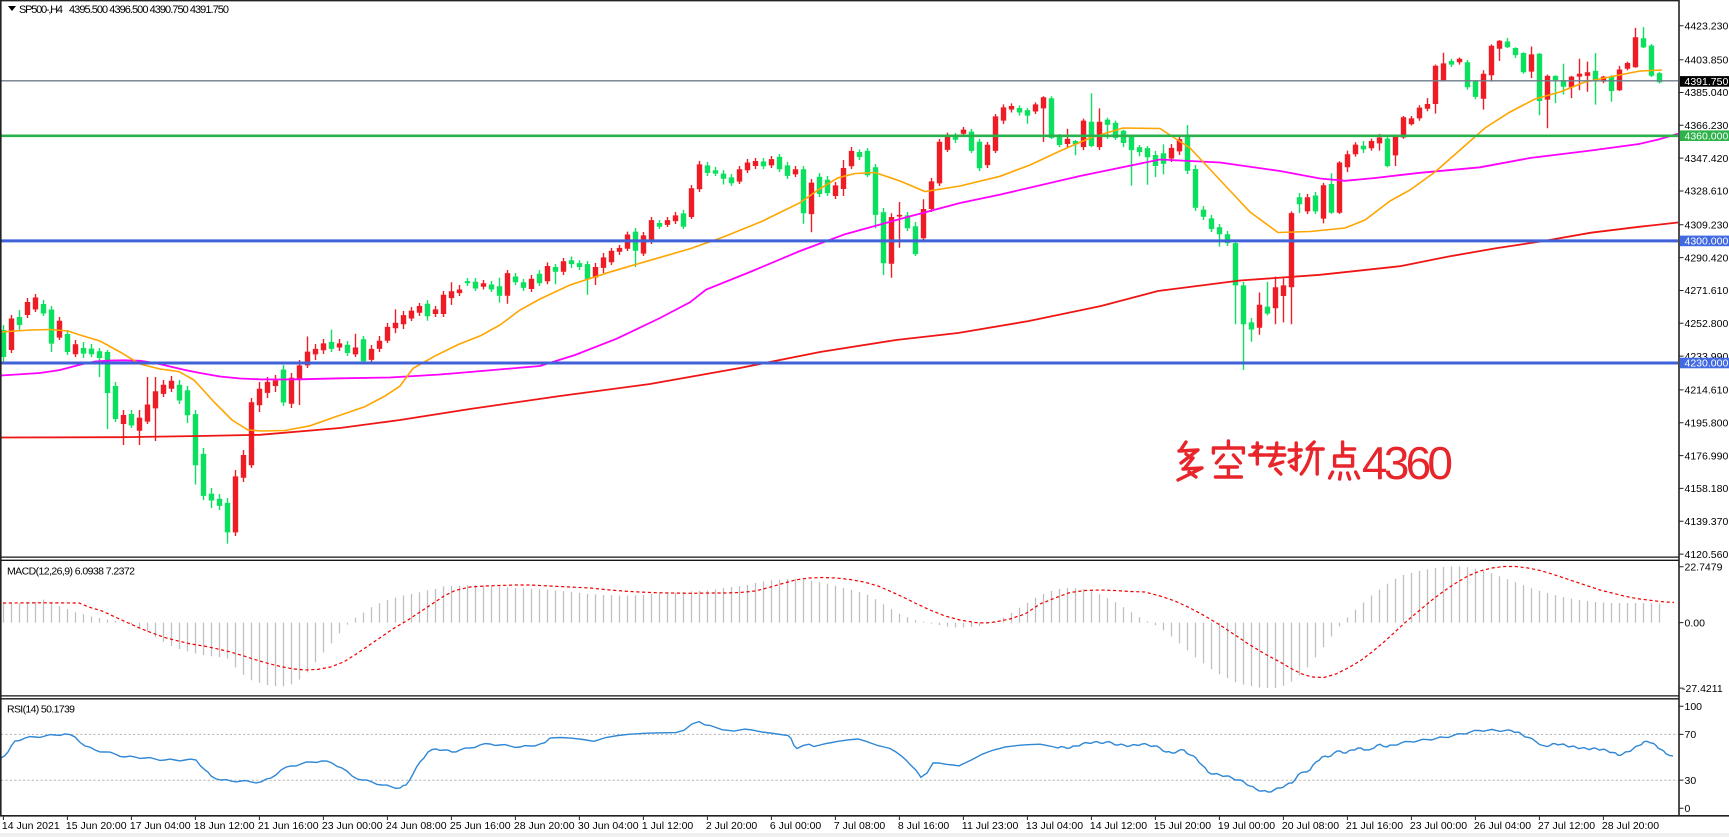 This screenshot has width=1729, height=837. I want to click on svg-text: 6 Jul 00:00, so click(796, 826).